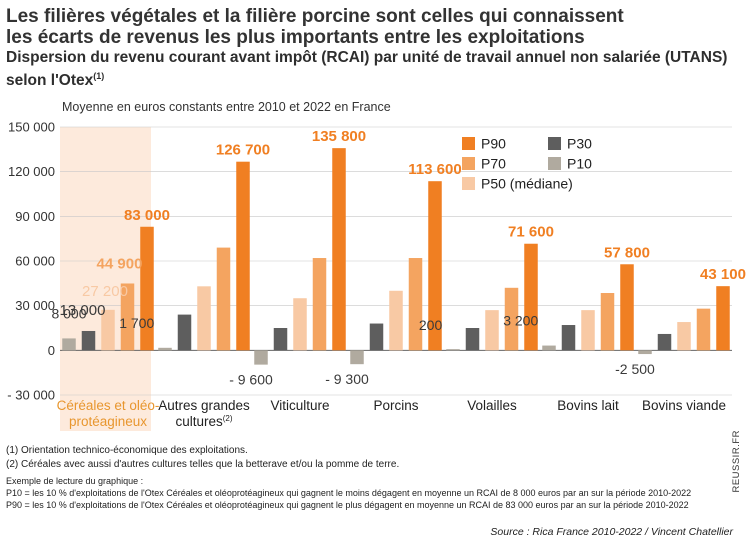 This screenshot has width=747, height=543. I want to click on legend-label-p50-m-diane: P50 (médiane), so click(527, 184).